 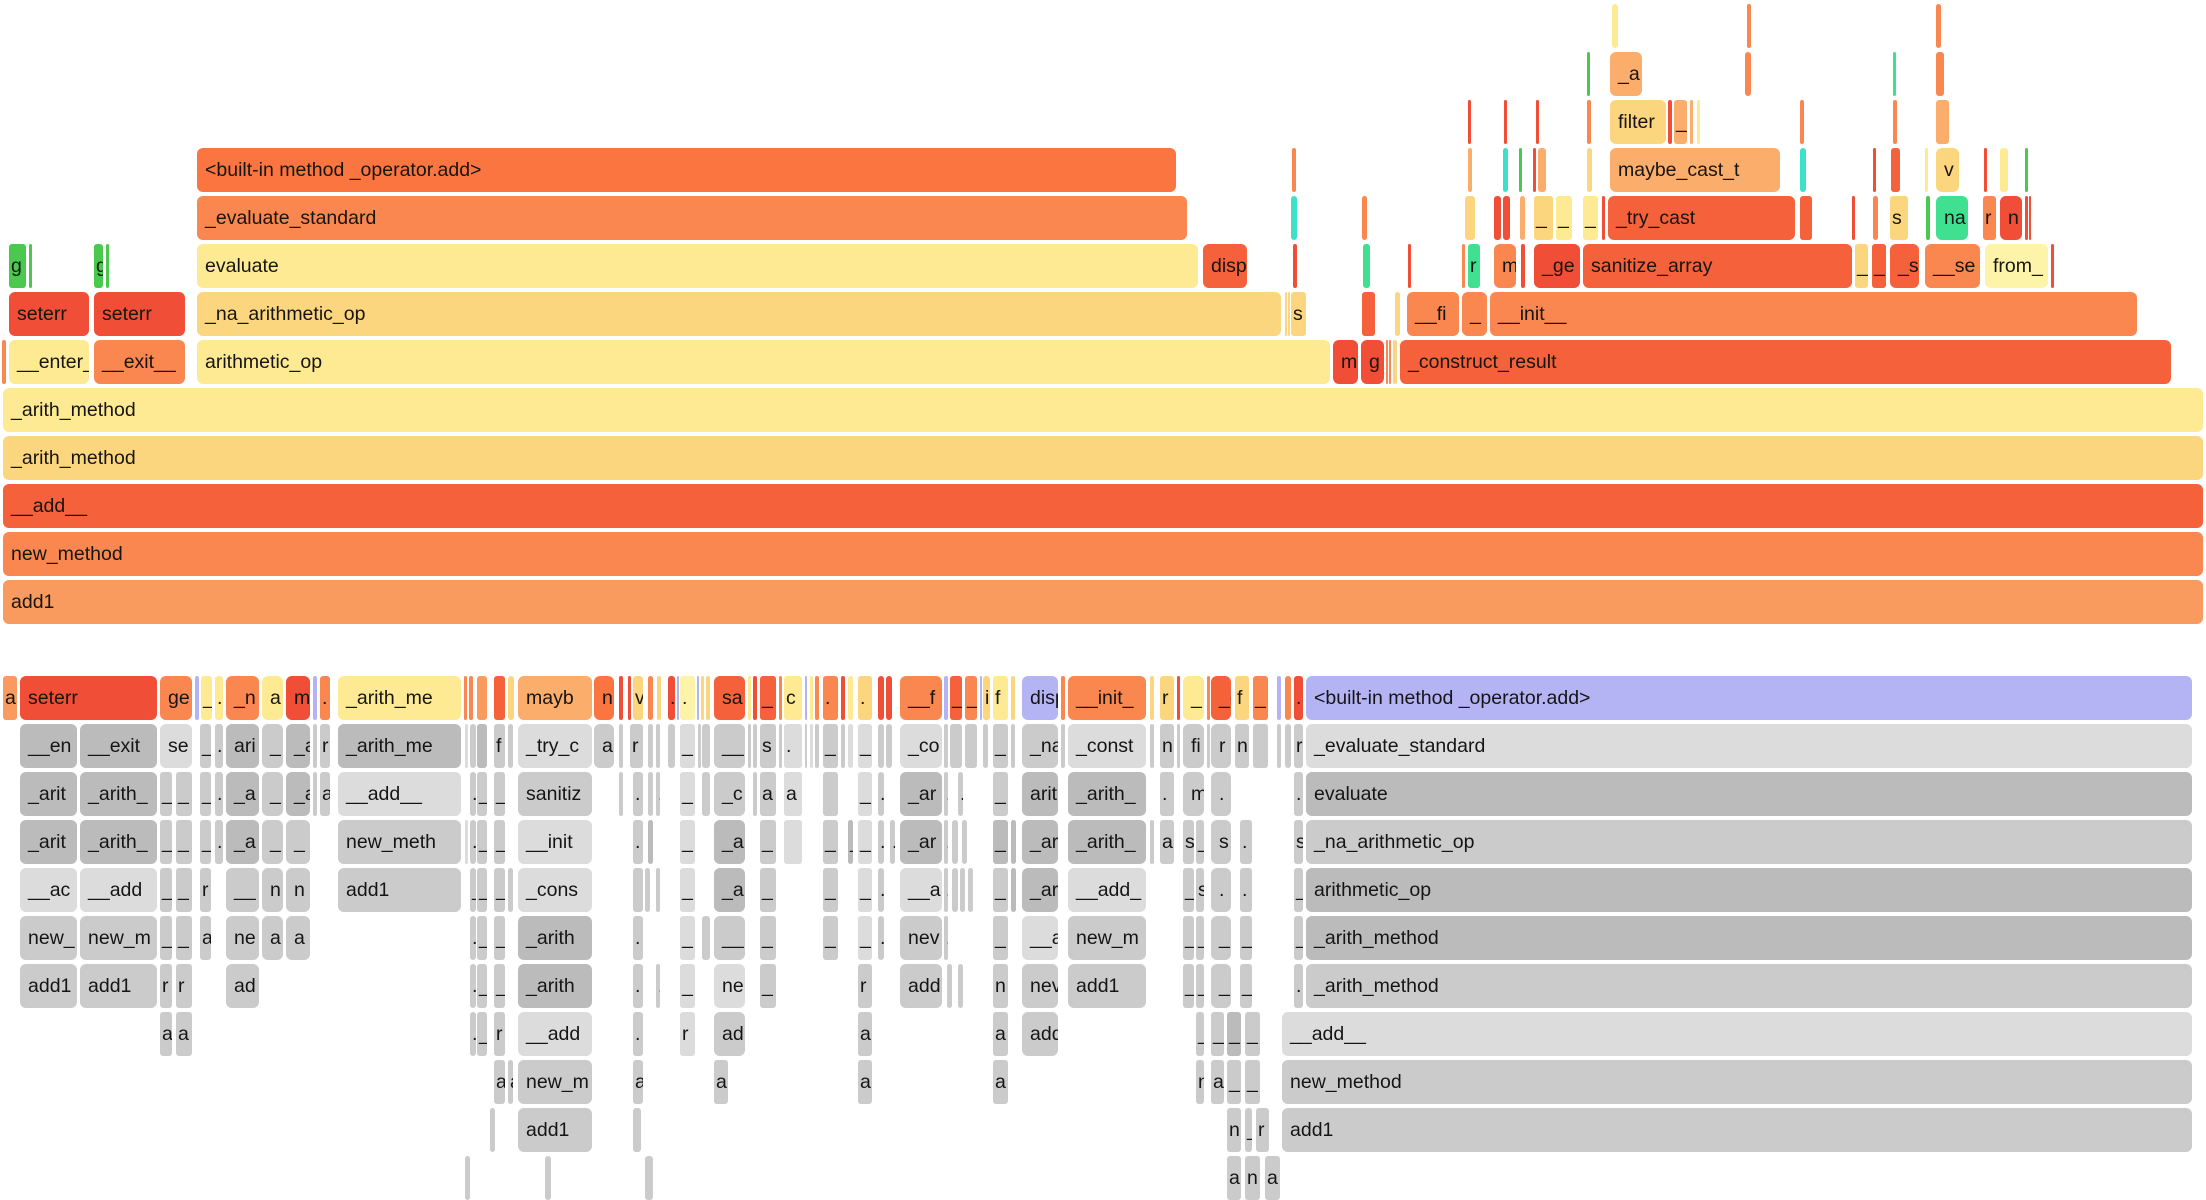 What do you see at coordinates (1107, 938) in the screenshot?
I see `frame-bar: new_m` at bounding box center [1107, 938].